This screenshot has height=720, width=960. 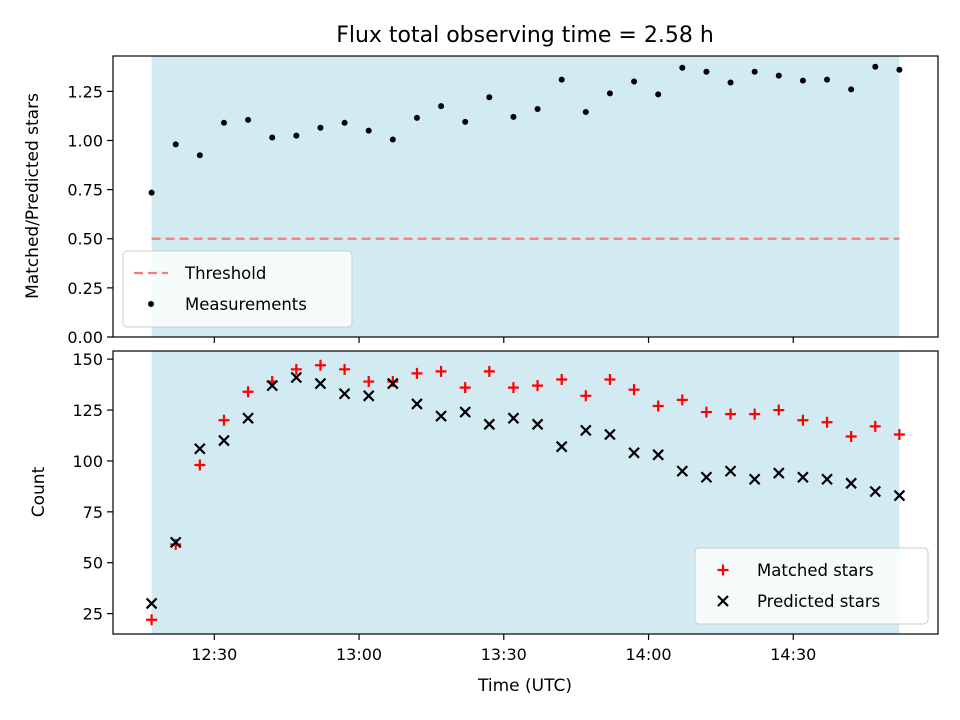 What do you see at coordinates (246, 304) in the screenshot?
I see `legend-label: Measurements` at bounding box center [246, 304].